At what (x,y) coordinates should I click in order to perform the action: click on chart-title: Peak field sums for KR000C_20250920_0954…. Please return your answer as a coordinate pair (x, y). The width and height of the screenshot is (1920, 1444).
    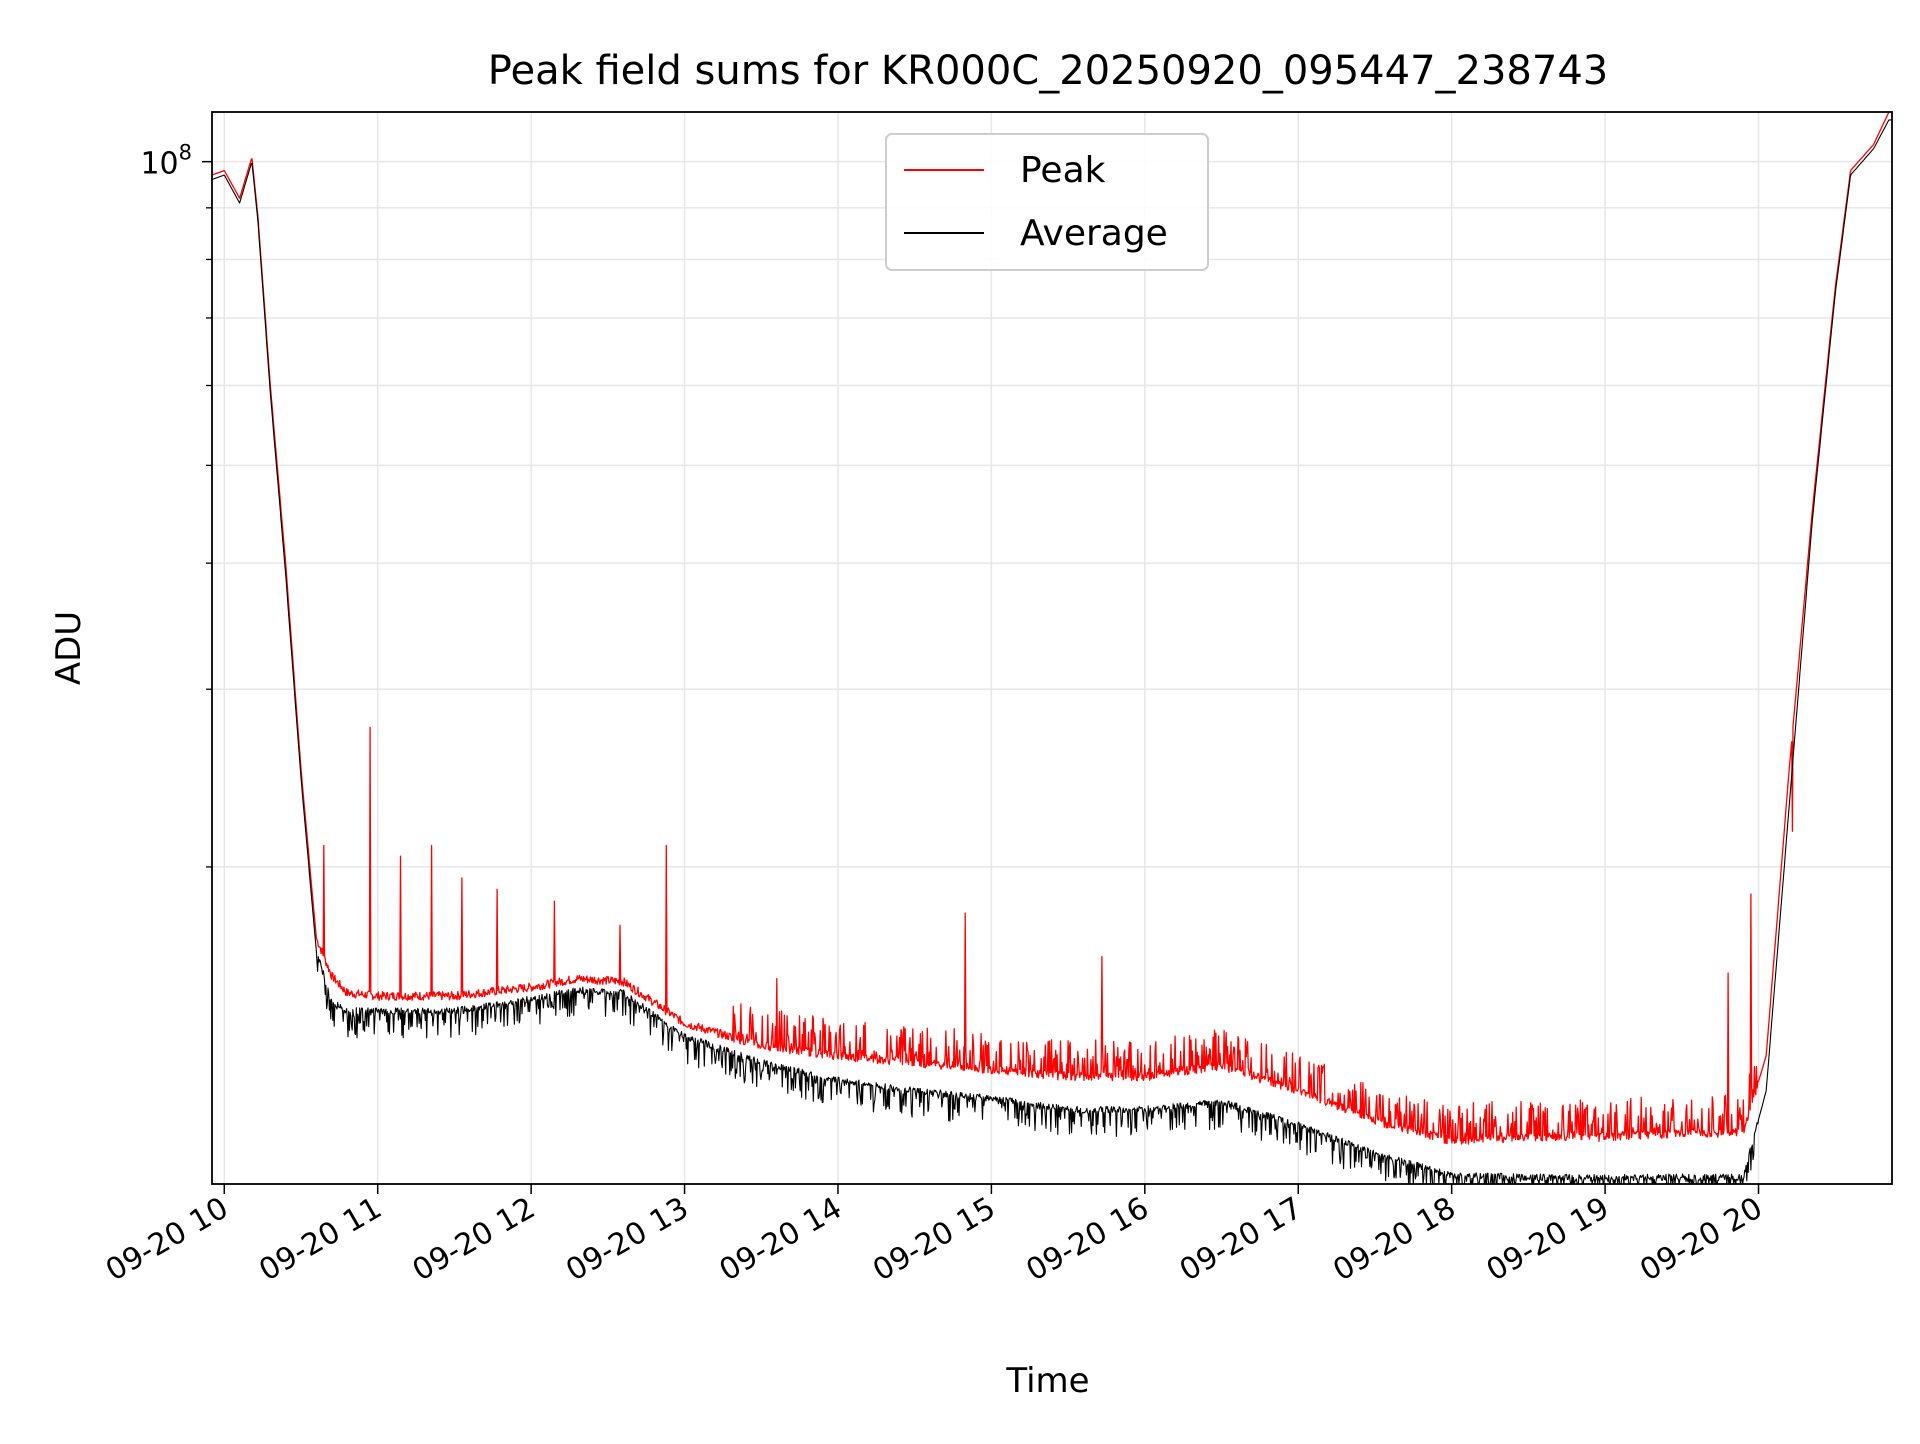
    Looking at the image, I should click on (1048, 71).